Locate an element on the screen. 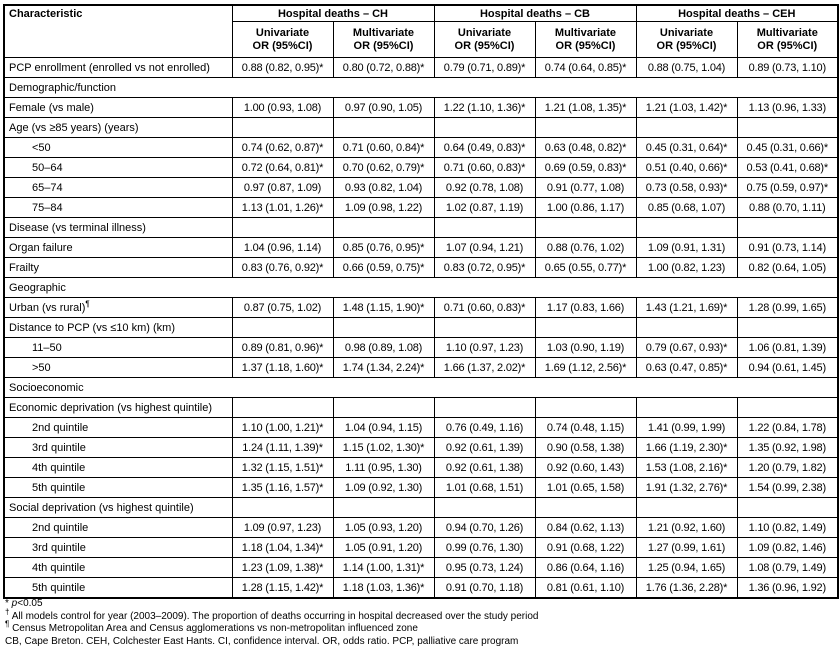 The image size is (840, 650). or-ci-cell: 1.11 (0.95, 1.30) is located at coordinates (383, 467).